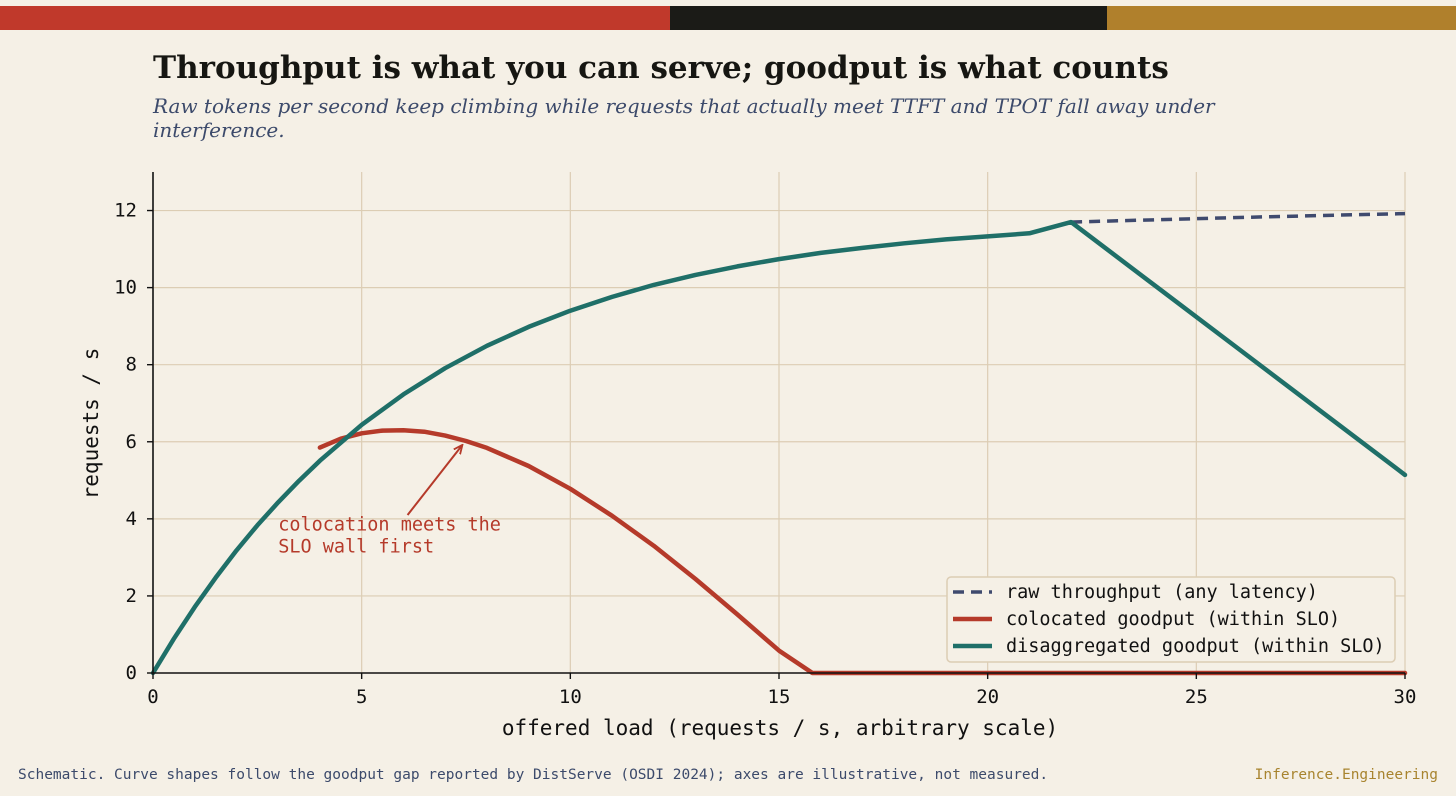 The width and height of the screenshot is (1456, 796). What do you see at coordinates (1162, 592) in the screenshot?
I see `legend-label-0: raw throughput (any latency)` at bounding box center [1162, 592].